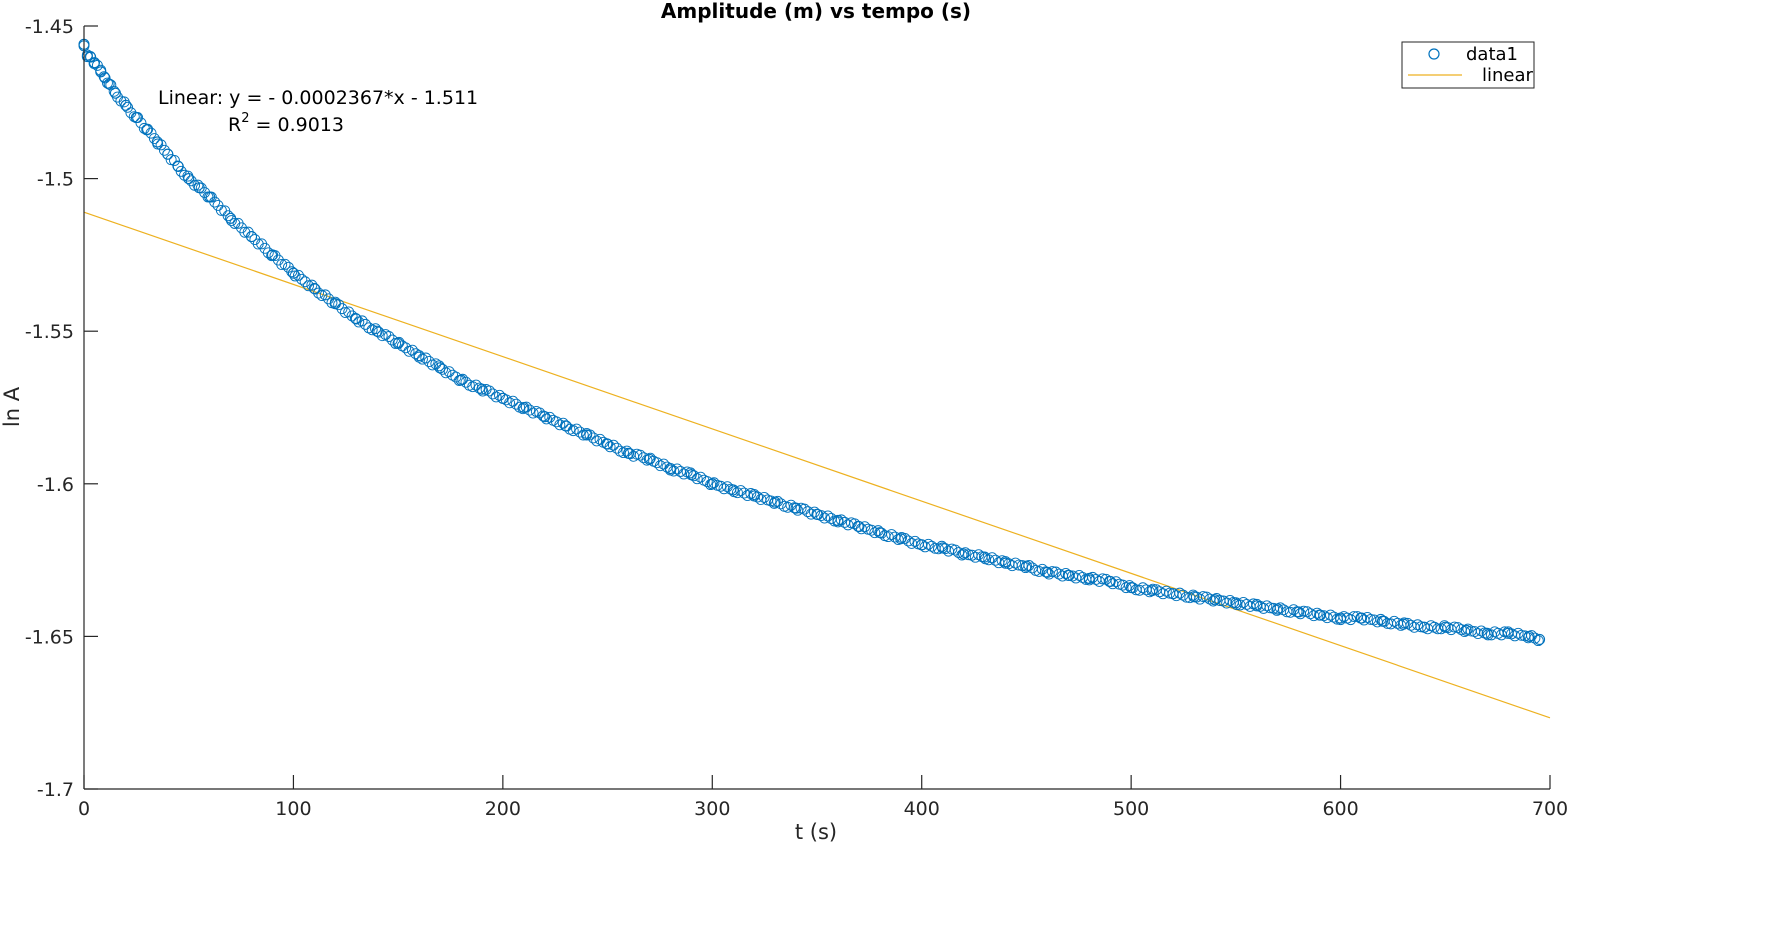  What do you see at coordinates (245, 118) in the screenshot?
I see `r-squared-sup: 2` at bounding box center [245, 118].